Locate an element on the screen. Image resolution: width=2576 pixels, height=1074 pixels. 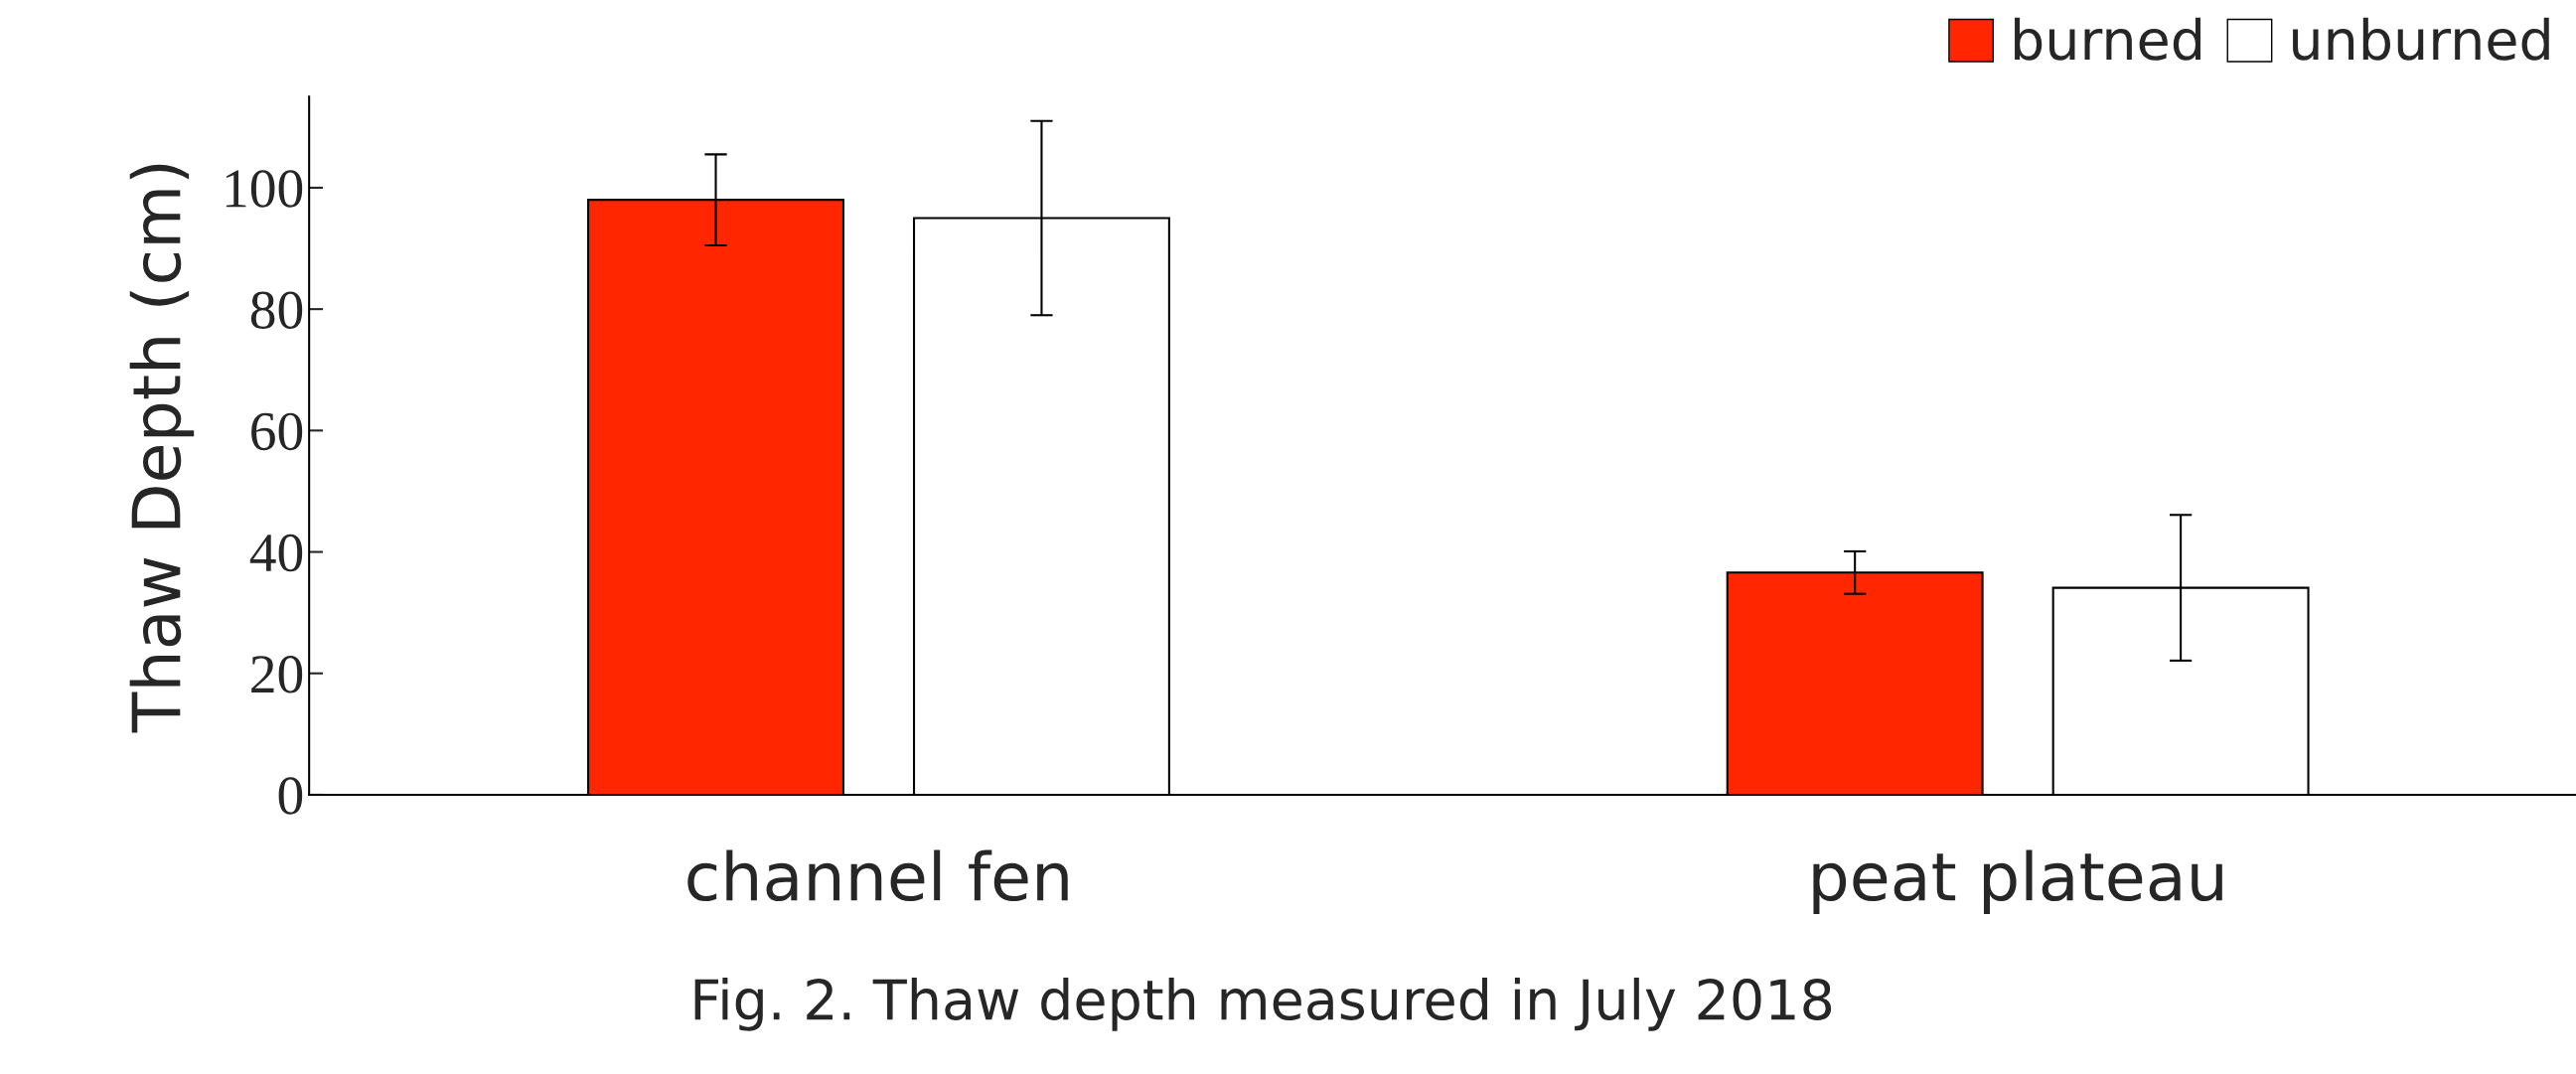
y-axis-title: Thaw Depth (cm) is located at coordinates (162, 448).